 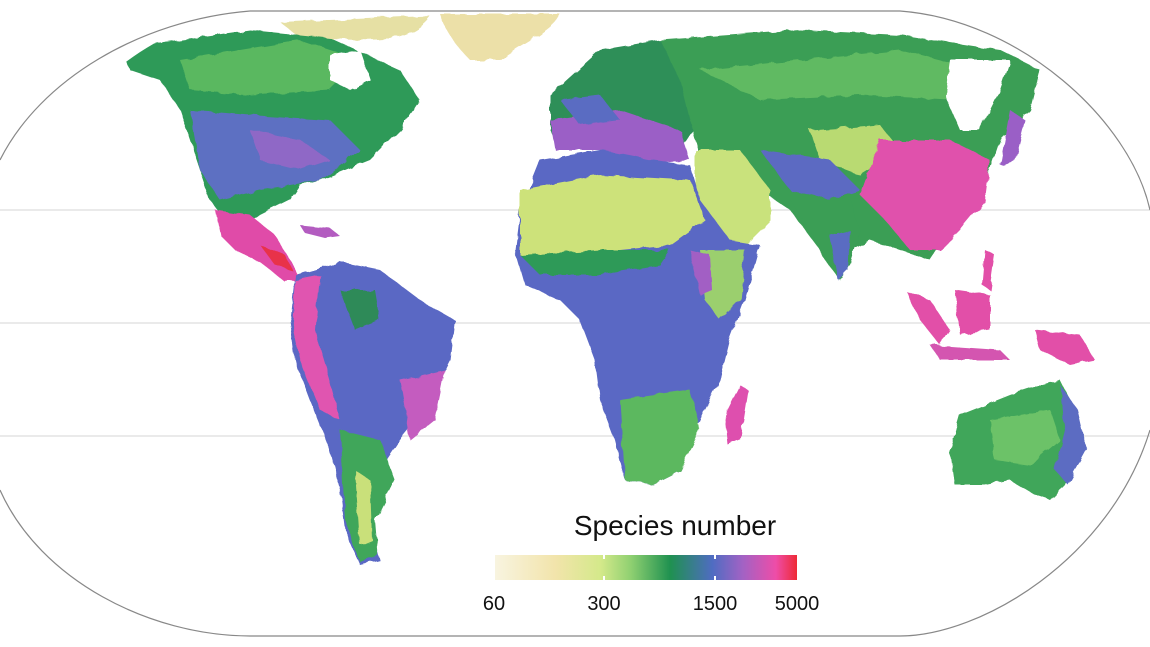 I want to click on legend-tick-300: 300, so click(x=604, y=604).